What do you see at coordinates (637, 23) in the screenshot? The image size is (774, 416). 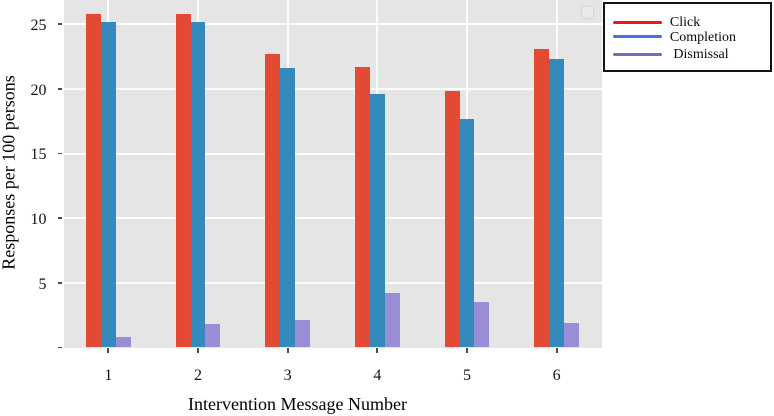 I see `legend-swatch-click` at bounding box center [637, 23].